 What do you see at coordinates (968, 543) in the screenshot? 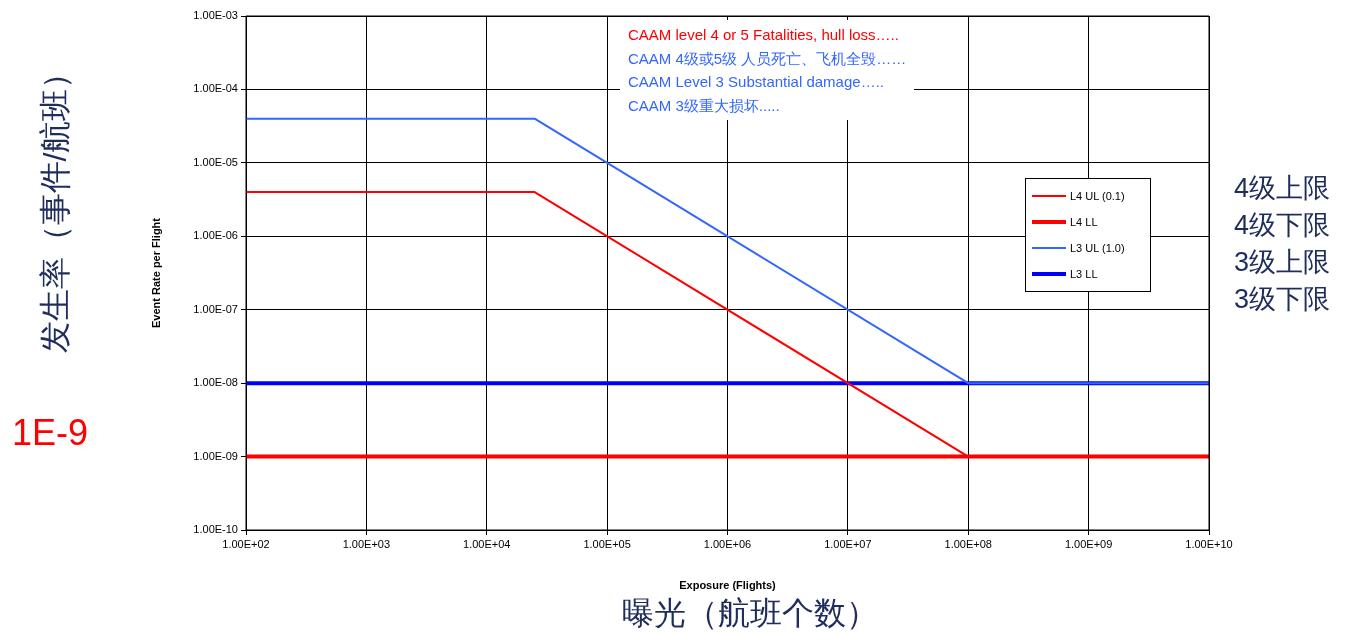
I see `x-tick-label: 1.00E+08` at bounding box center [968, 543].